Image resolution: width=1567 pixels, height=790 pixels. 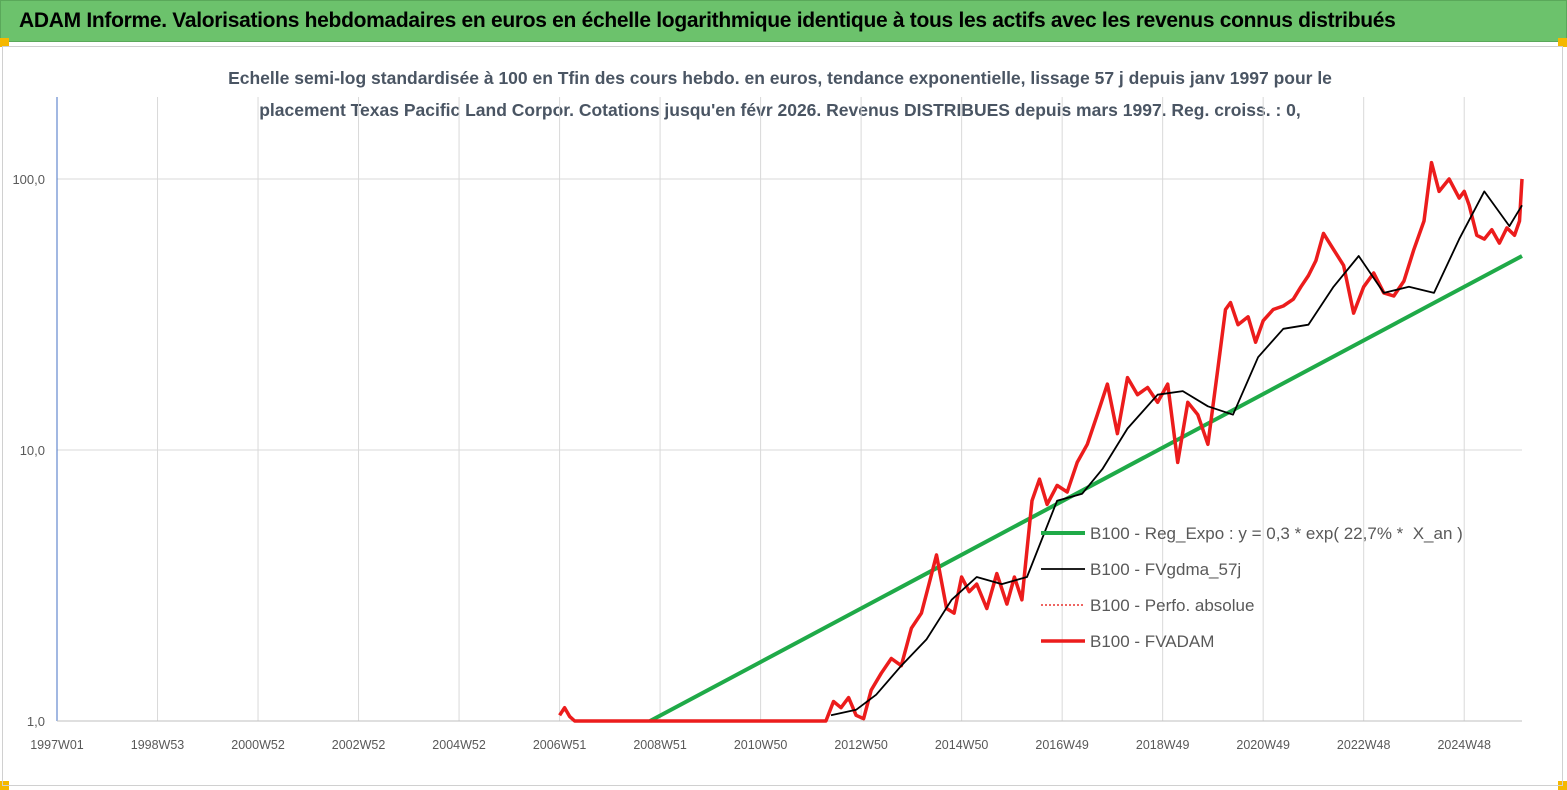 I want to click on x-tick-label: 2012W50, so click(x=861, y=745).